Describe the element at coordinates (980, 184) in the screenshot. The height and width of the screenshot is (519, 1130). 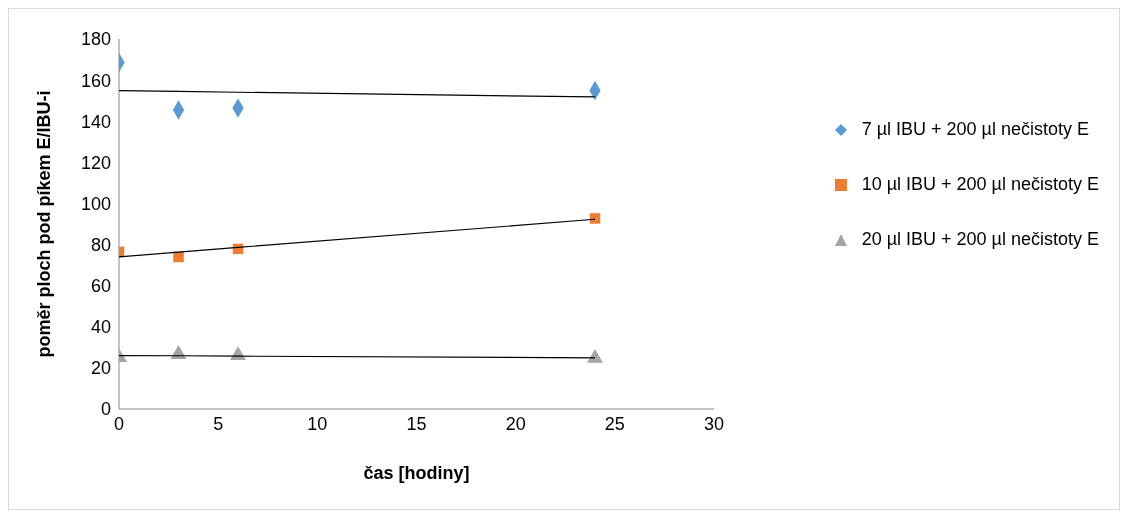
I see `legend-label: 10 µl IBU + 200 µl nečistoty E` at that location.